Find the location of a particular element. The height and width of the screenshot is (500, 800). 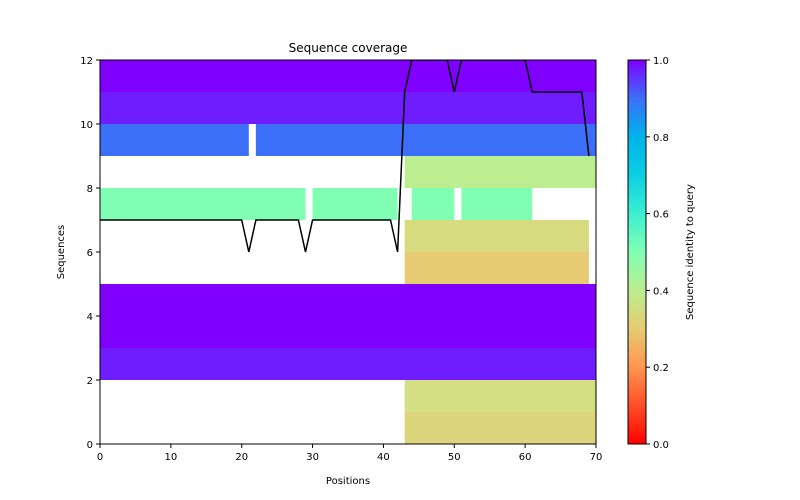

y-axis: 0 2 4 6 8 10 12 is located at coordinates (90, 253).